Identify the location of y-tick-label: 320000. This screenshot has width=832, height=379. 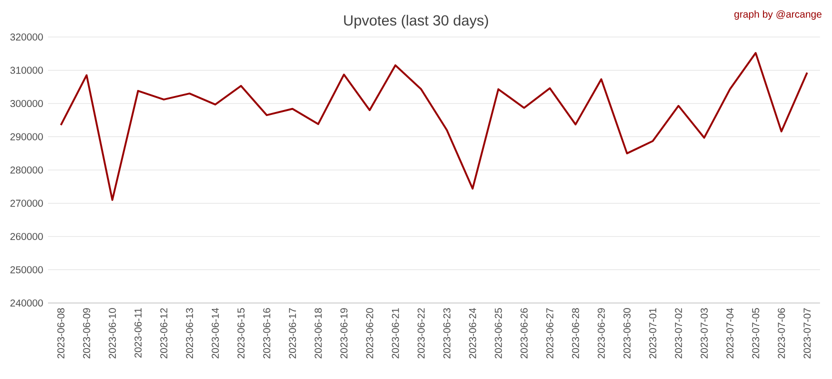
(26, 37).